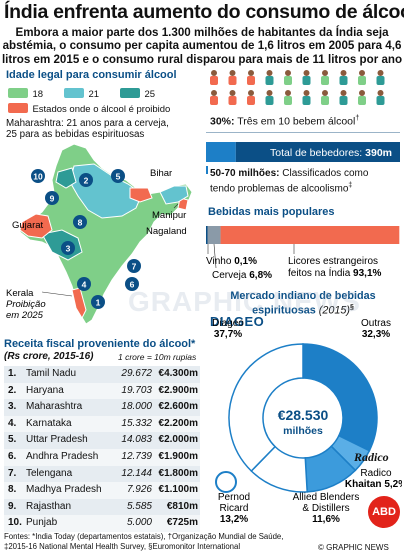 This screenshot has width=404, height=556. I want to click on cell-state: Madhya Pradesh, so click(64, 490).